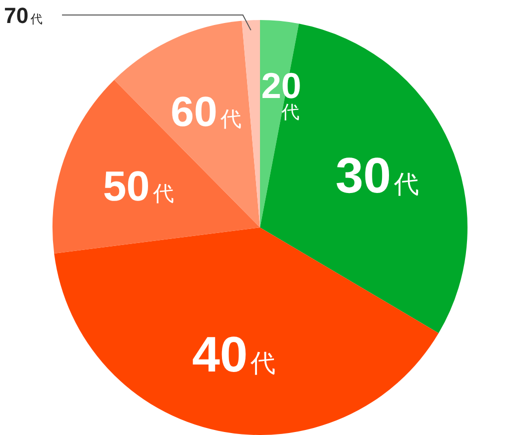 The height and width of the screenshot is (435, 520). What do you see at coordinates (138, 186) in the screenshot?
I see `slice-label: 50代` at bounding box center [138, 186].